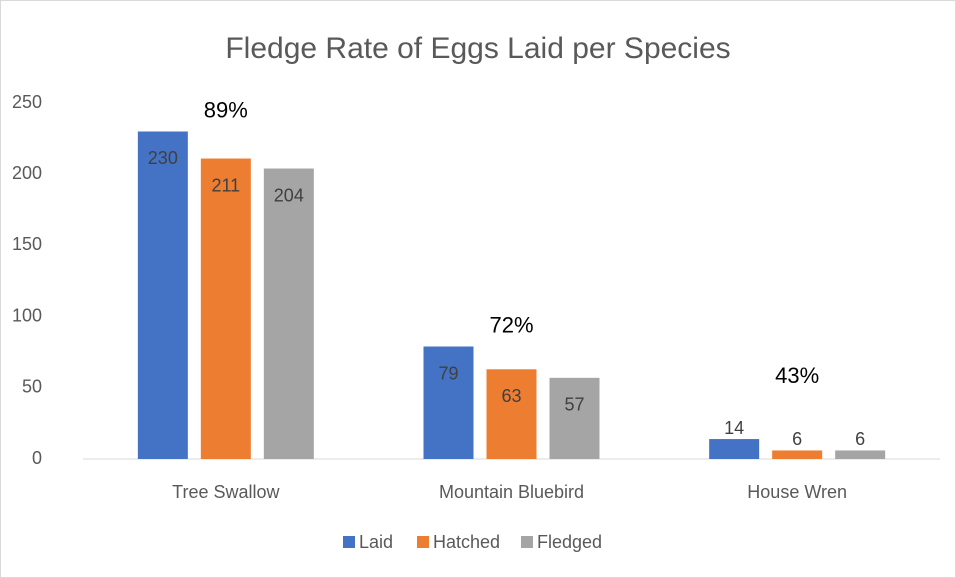 The width and height of the screenshot is (956, 578). Describe the element at coordinates (32, 387) in the screenshot. I see `y-tick-label: 50` at that location.